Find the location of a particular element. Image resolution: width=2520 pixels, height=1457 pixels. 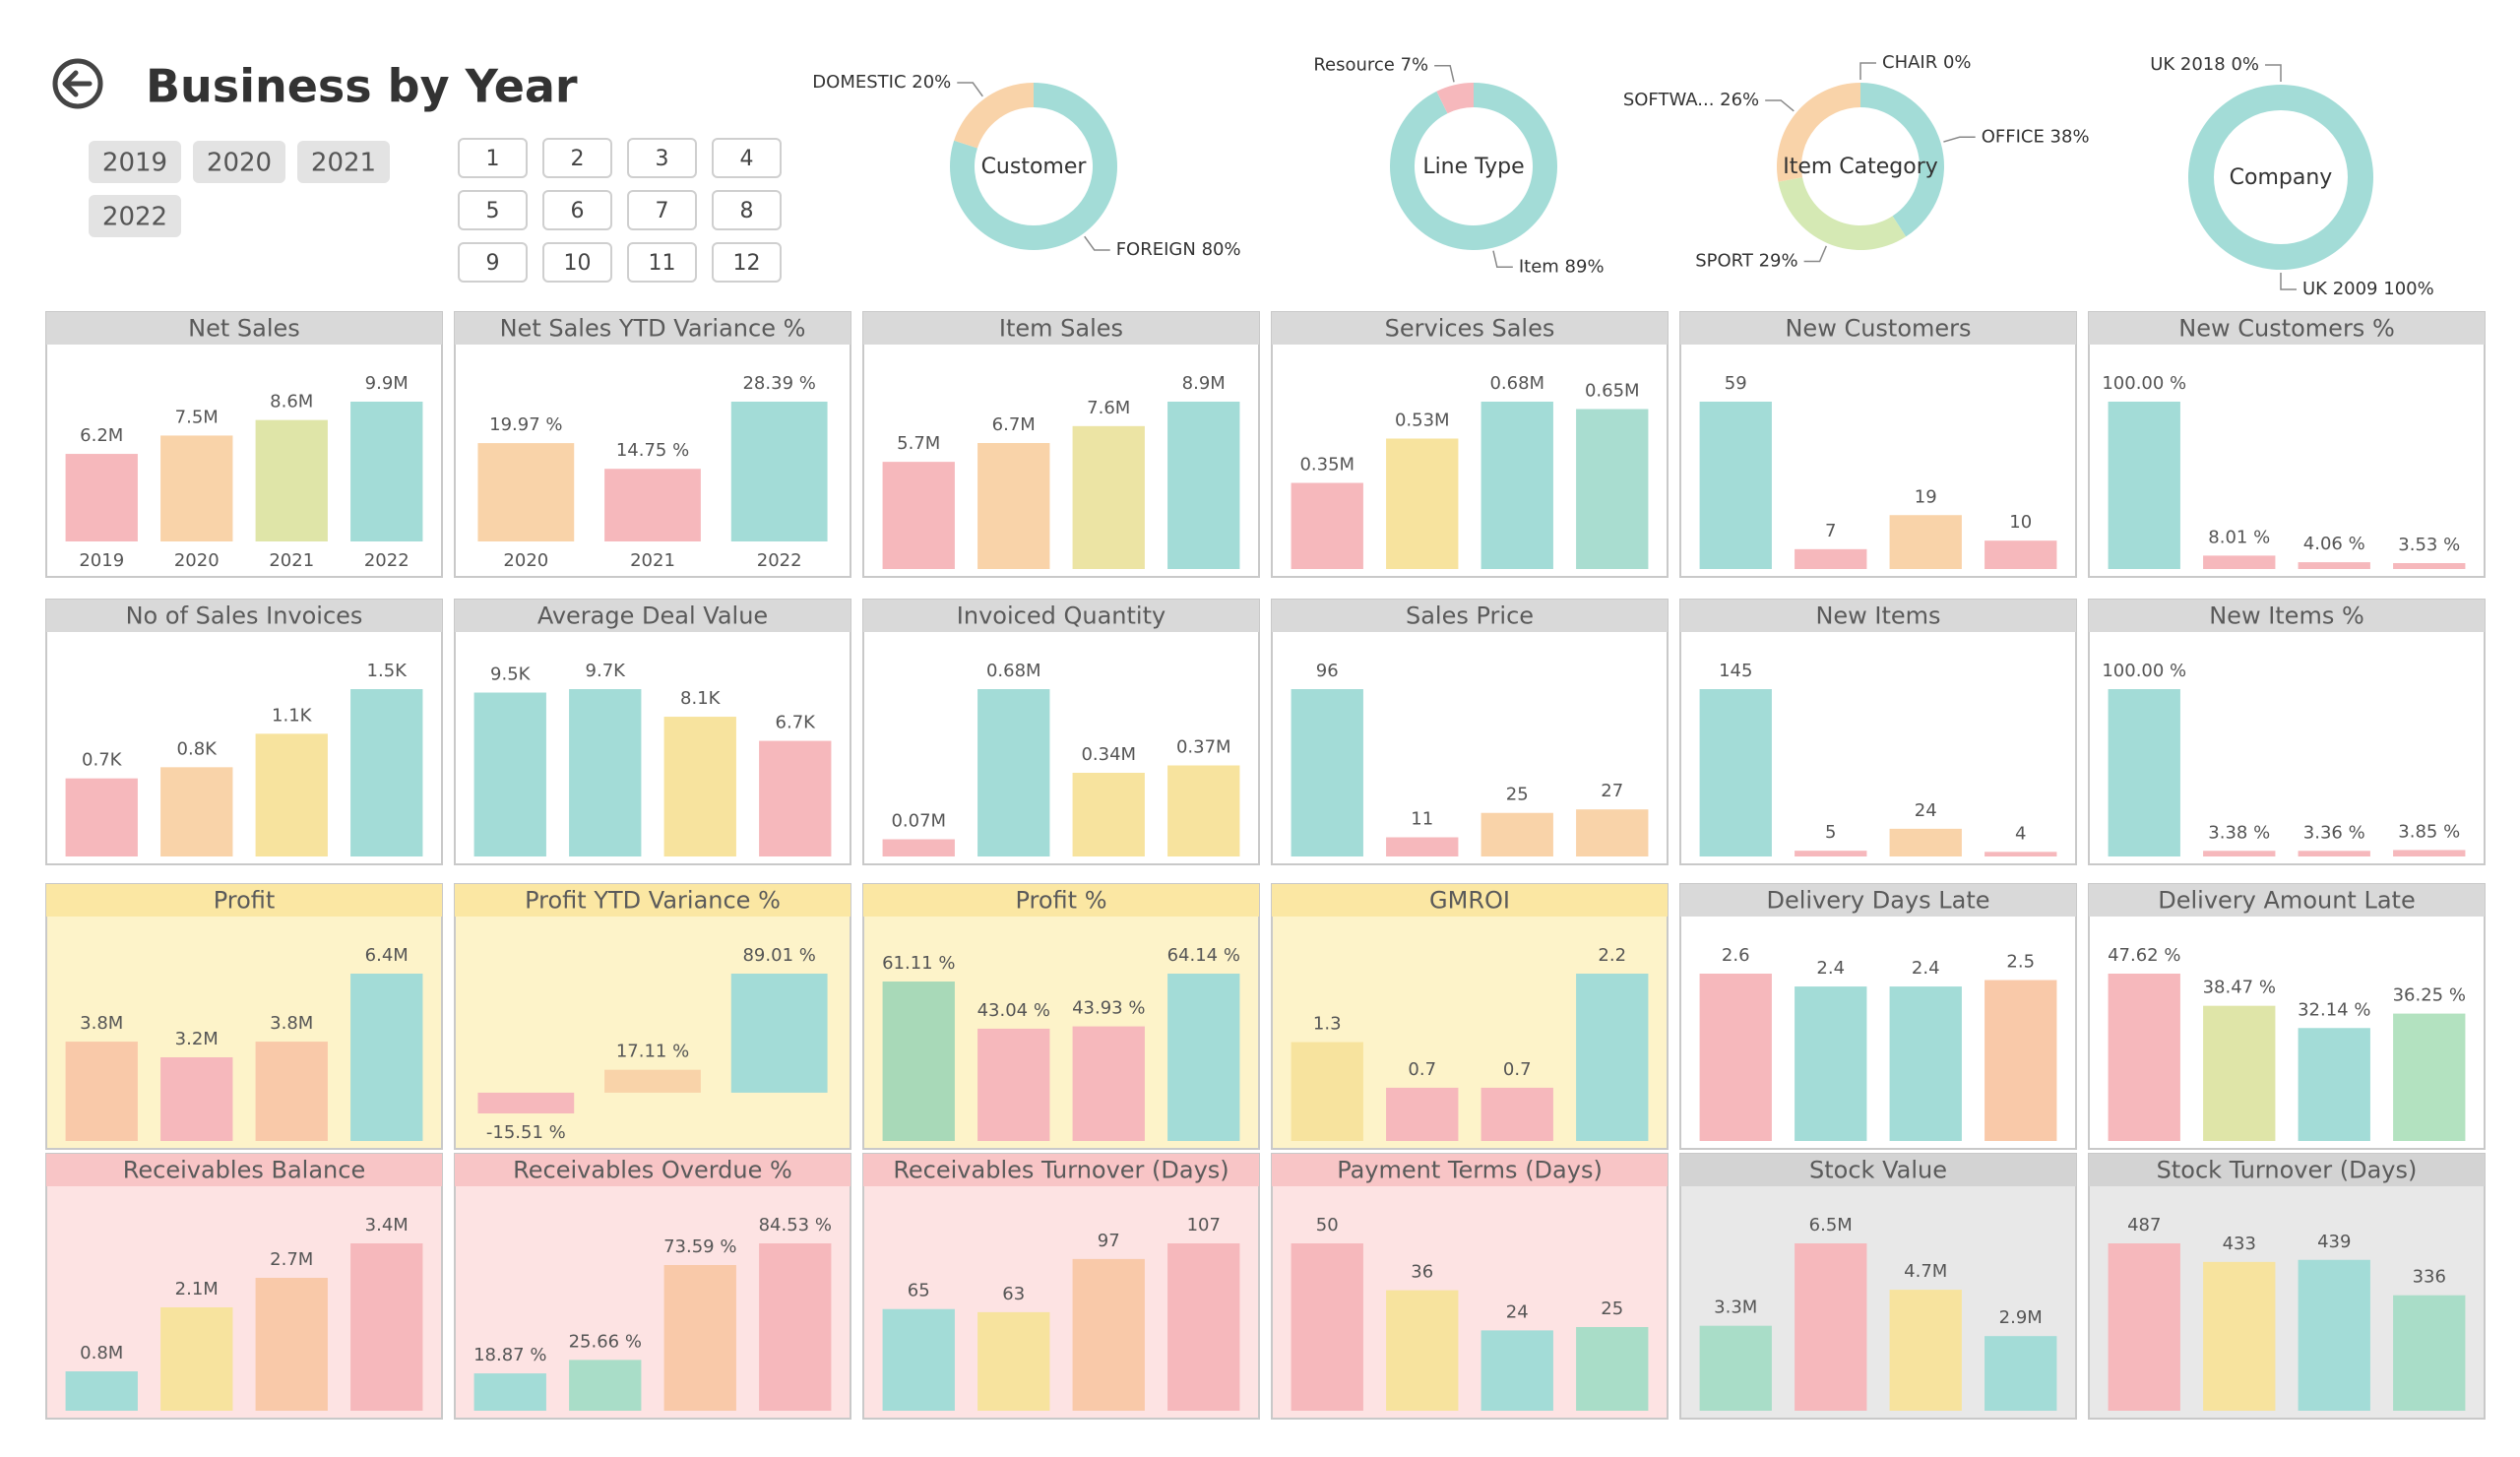

month-button: 2 is located at coordinates (577, 158).